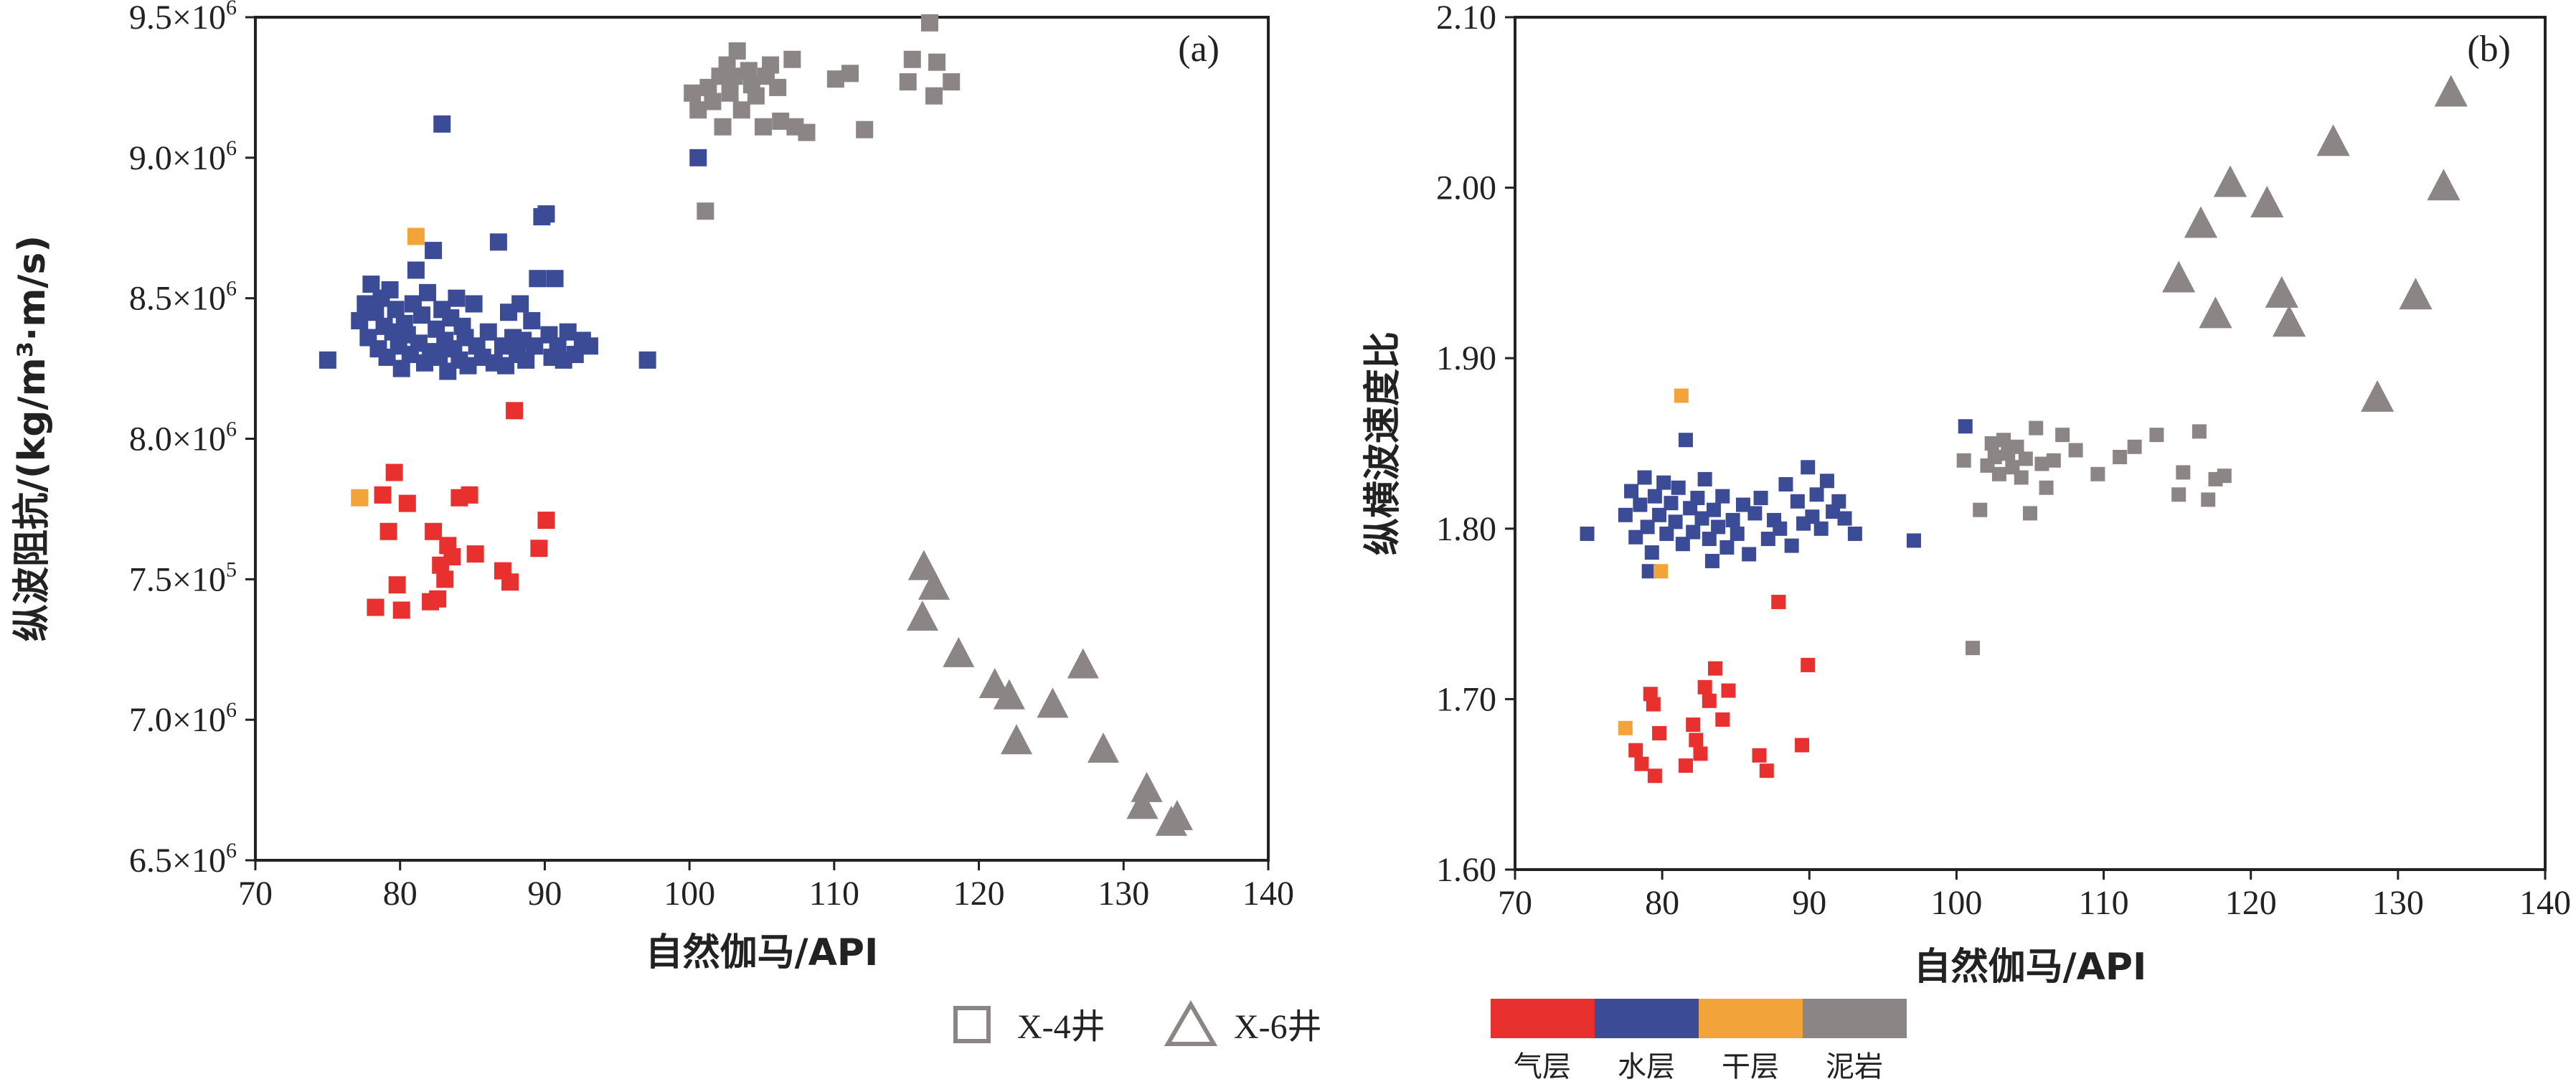  What do you see at coordinates (1662, 903) in the screenshot?
I see `panel-b-x-tick-label-80: 80` at bounding box center [1662, 903].